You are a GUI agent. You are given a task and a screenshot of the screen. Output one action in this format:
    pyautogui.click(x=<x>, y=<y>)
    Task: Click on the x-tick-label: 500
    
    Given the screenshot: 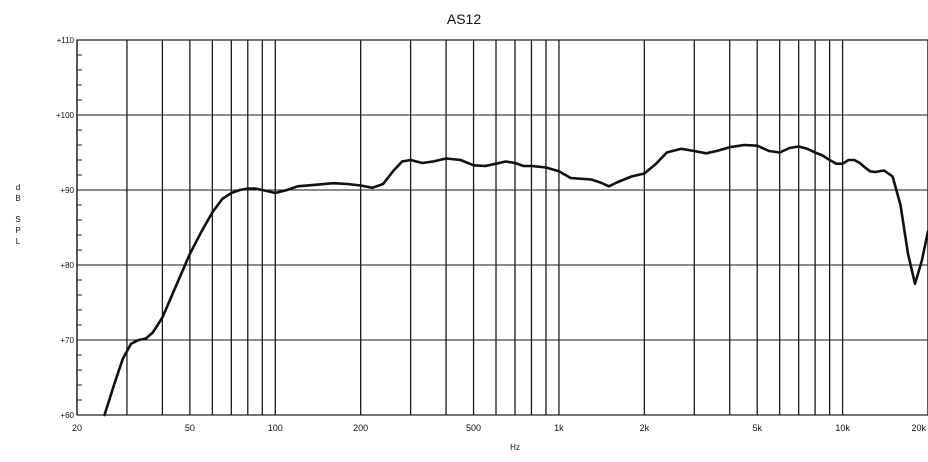 What is the action you would take?
    pyautogui.click(x=473, y=428)
    